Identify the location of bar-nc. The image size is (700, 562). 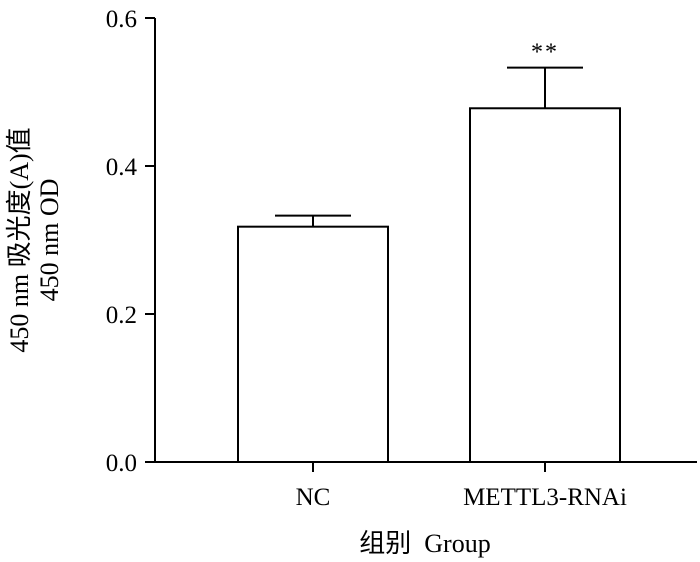
(313, 344).